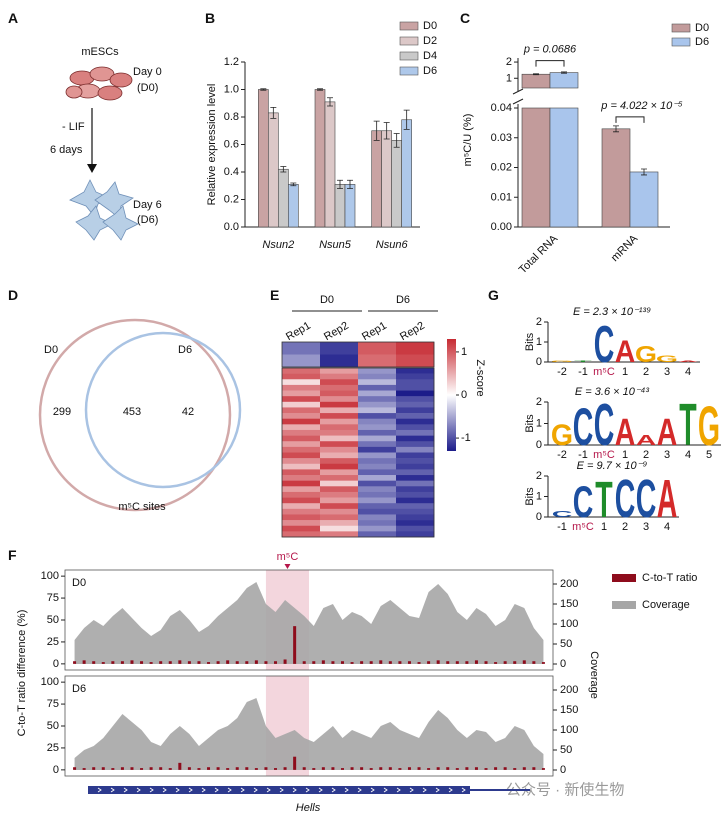 Image resolution: width=722 pixels, height=816 pixels. I want to click on venn-count: 42, so click(188, 412).